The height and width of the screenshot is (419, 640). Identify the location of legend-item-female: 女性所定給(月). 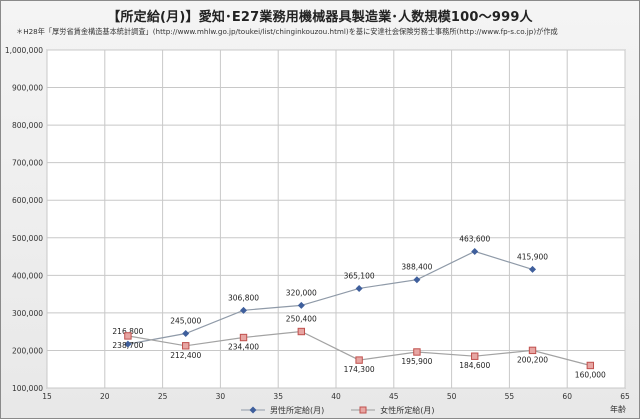
(392, 410).